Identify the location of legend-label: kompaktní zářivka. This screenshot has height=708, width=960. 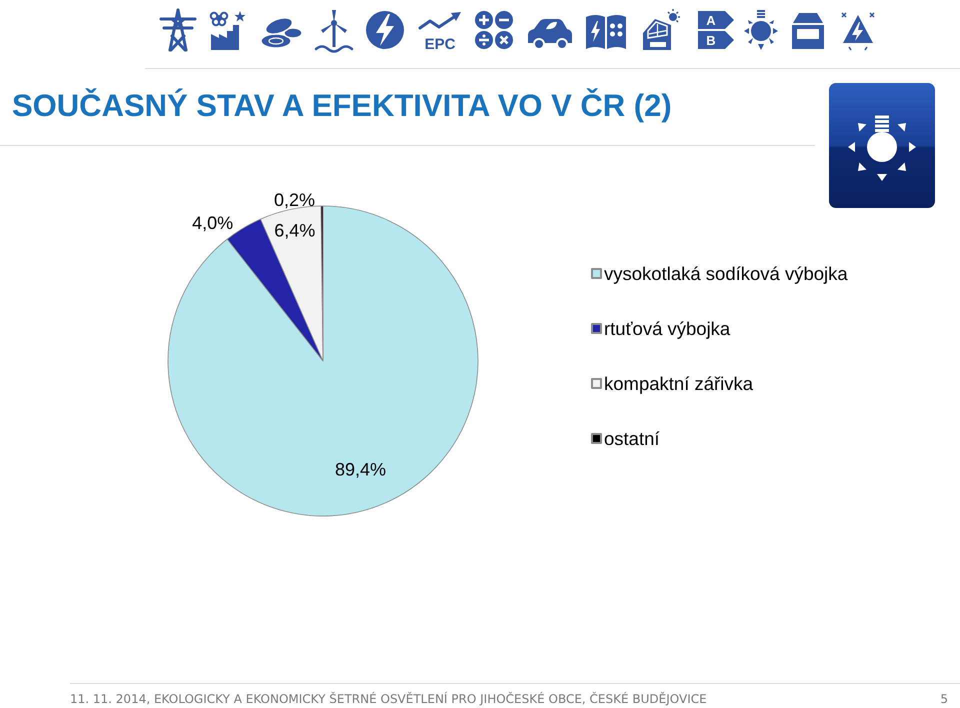
(679, 383).